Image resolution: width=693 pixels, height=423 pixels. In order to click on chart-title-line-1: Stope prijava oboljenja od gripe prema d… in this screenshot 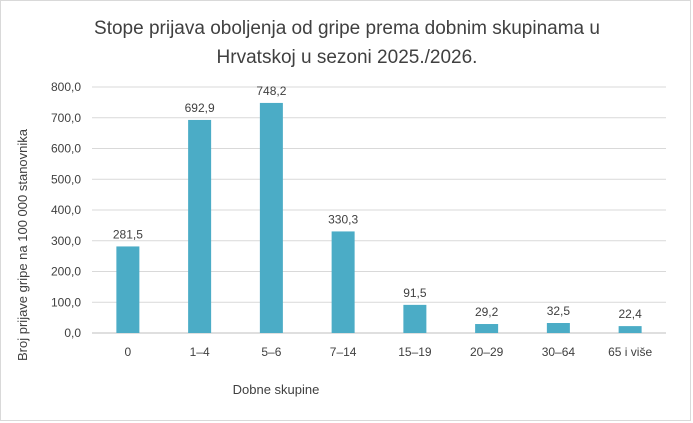, I will do `click(347, 28)`.